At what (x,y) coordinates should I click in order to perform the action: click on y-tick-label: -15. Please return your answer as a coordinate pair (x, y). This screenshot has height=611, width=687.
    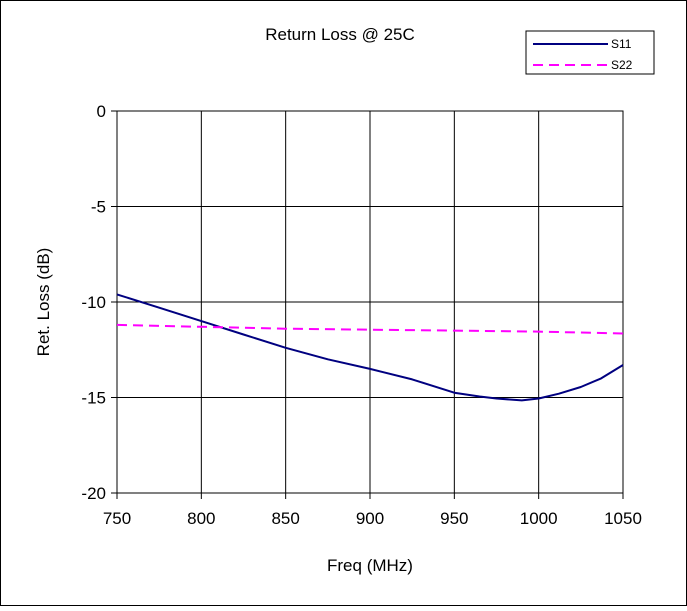
    Looking at the image, I should click on (93, 398).